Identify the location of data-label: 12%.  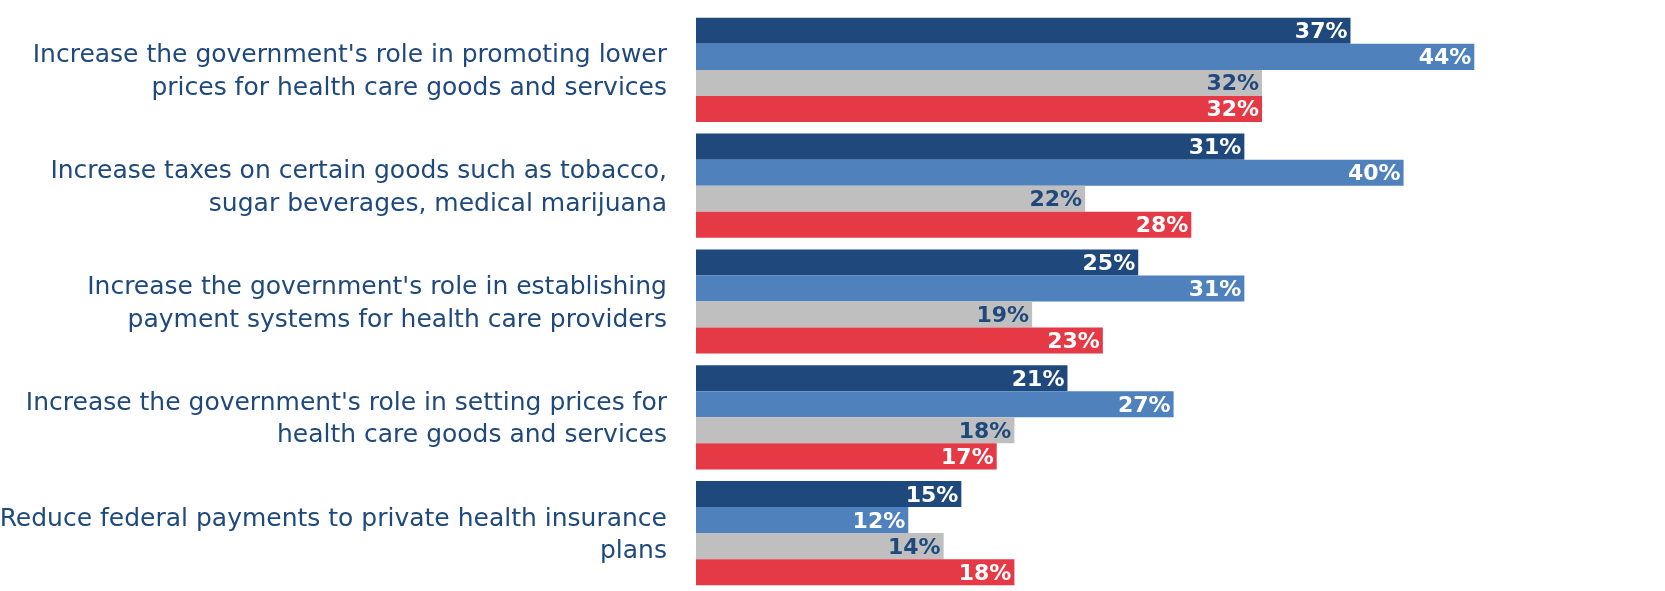
(879, 520).